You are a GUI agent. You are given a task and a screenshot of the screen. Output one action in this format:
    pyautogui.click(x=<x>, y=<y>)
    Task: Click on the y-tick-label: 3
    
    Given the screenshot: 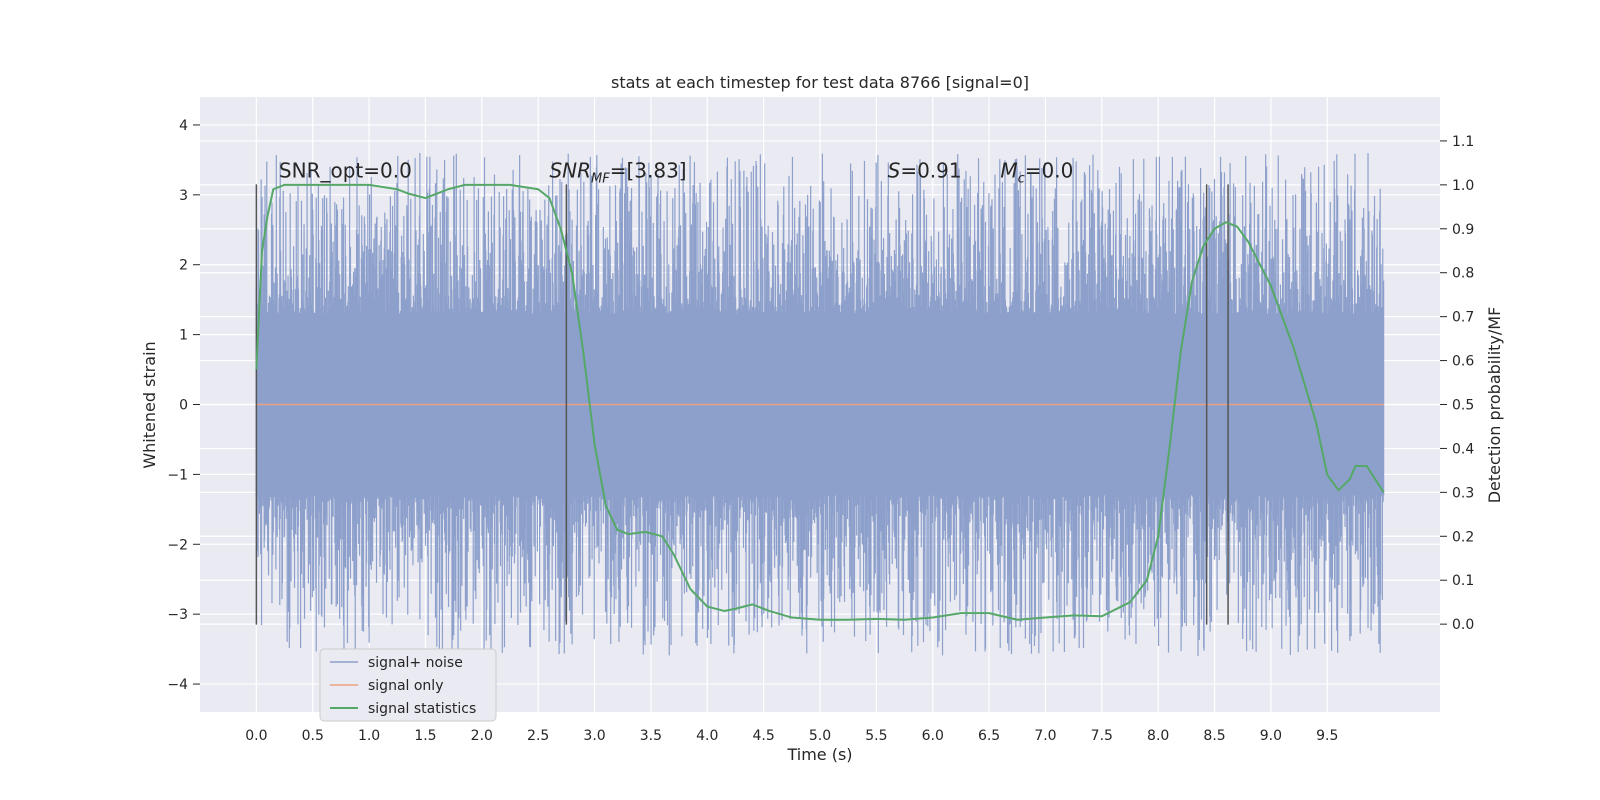 What is the action you would take?
    pyautogui.click(x=183, y=196)
    